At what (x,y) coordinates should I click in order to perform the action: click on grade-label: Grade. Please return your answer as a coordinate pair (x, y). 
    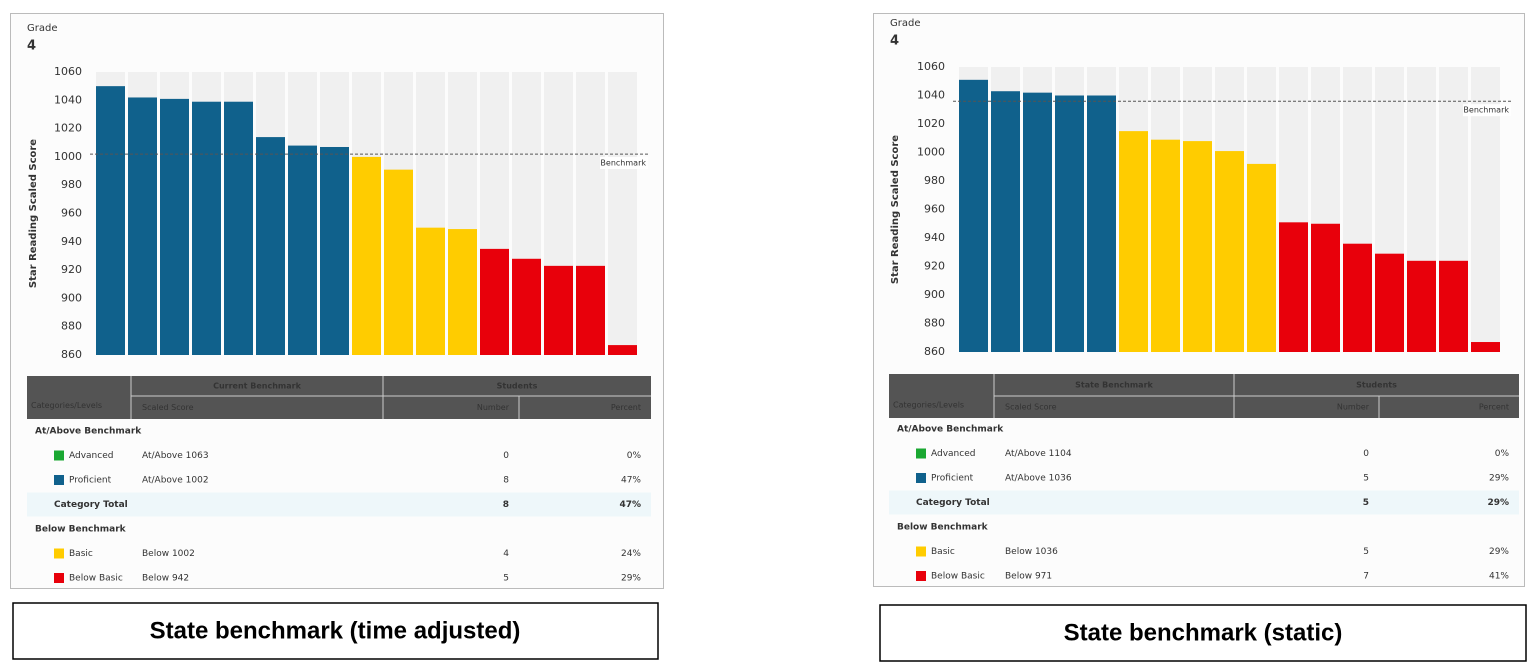
    Looking at the image, I should click on (42, 28).